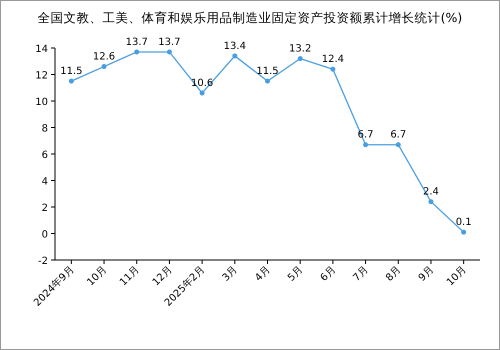  I want to click on data-label: 12.6, so click(104, 57).